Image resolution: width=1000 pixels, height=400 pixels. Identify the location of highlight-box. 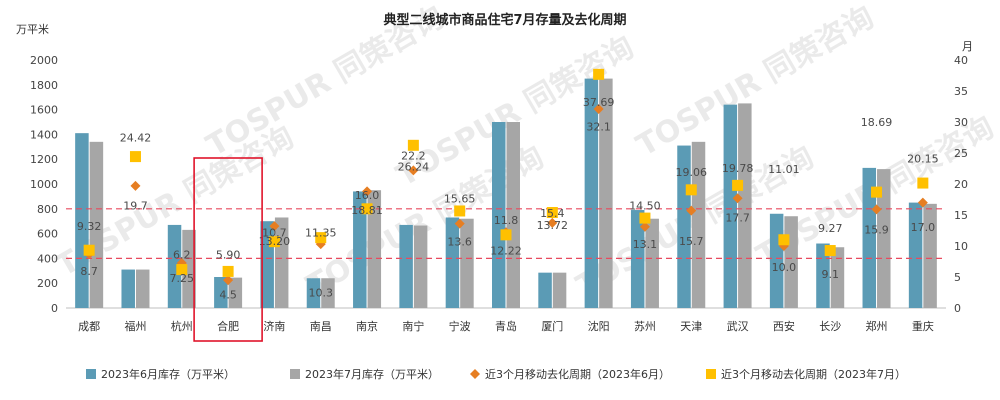
(228, 249).